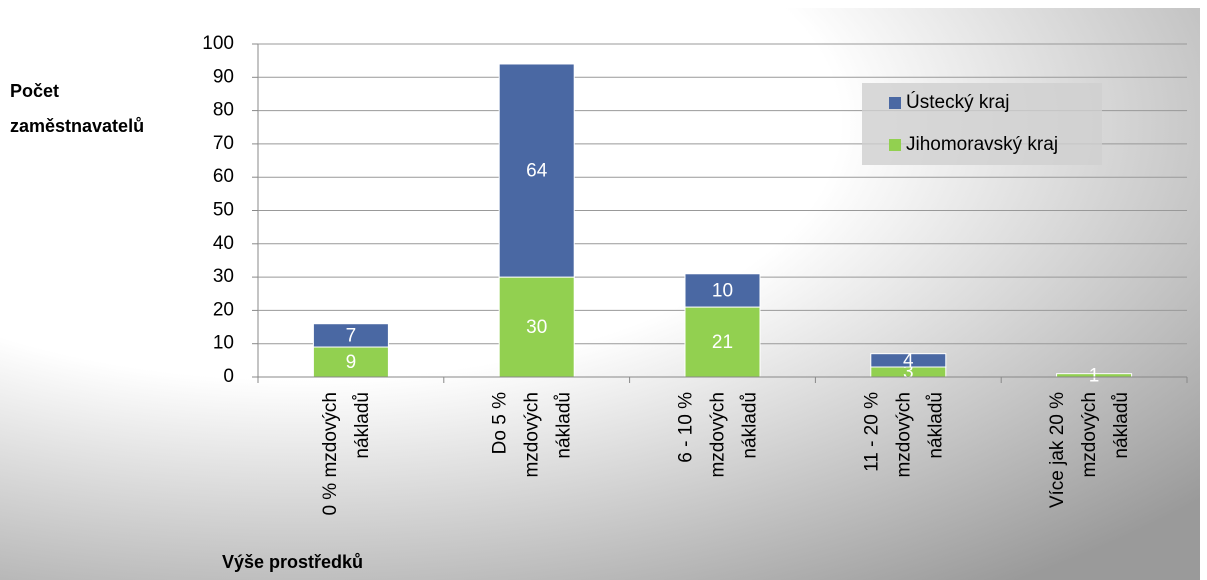 This screenshot has width=1207, height=580. I want to click on x-tick-label-group: 6 - 10 % mzdových nákladů, so click(718, 435).